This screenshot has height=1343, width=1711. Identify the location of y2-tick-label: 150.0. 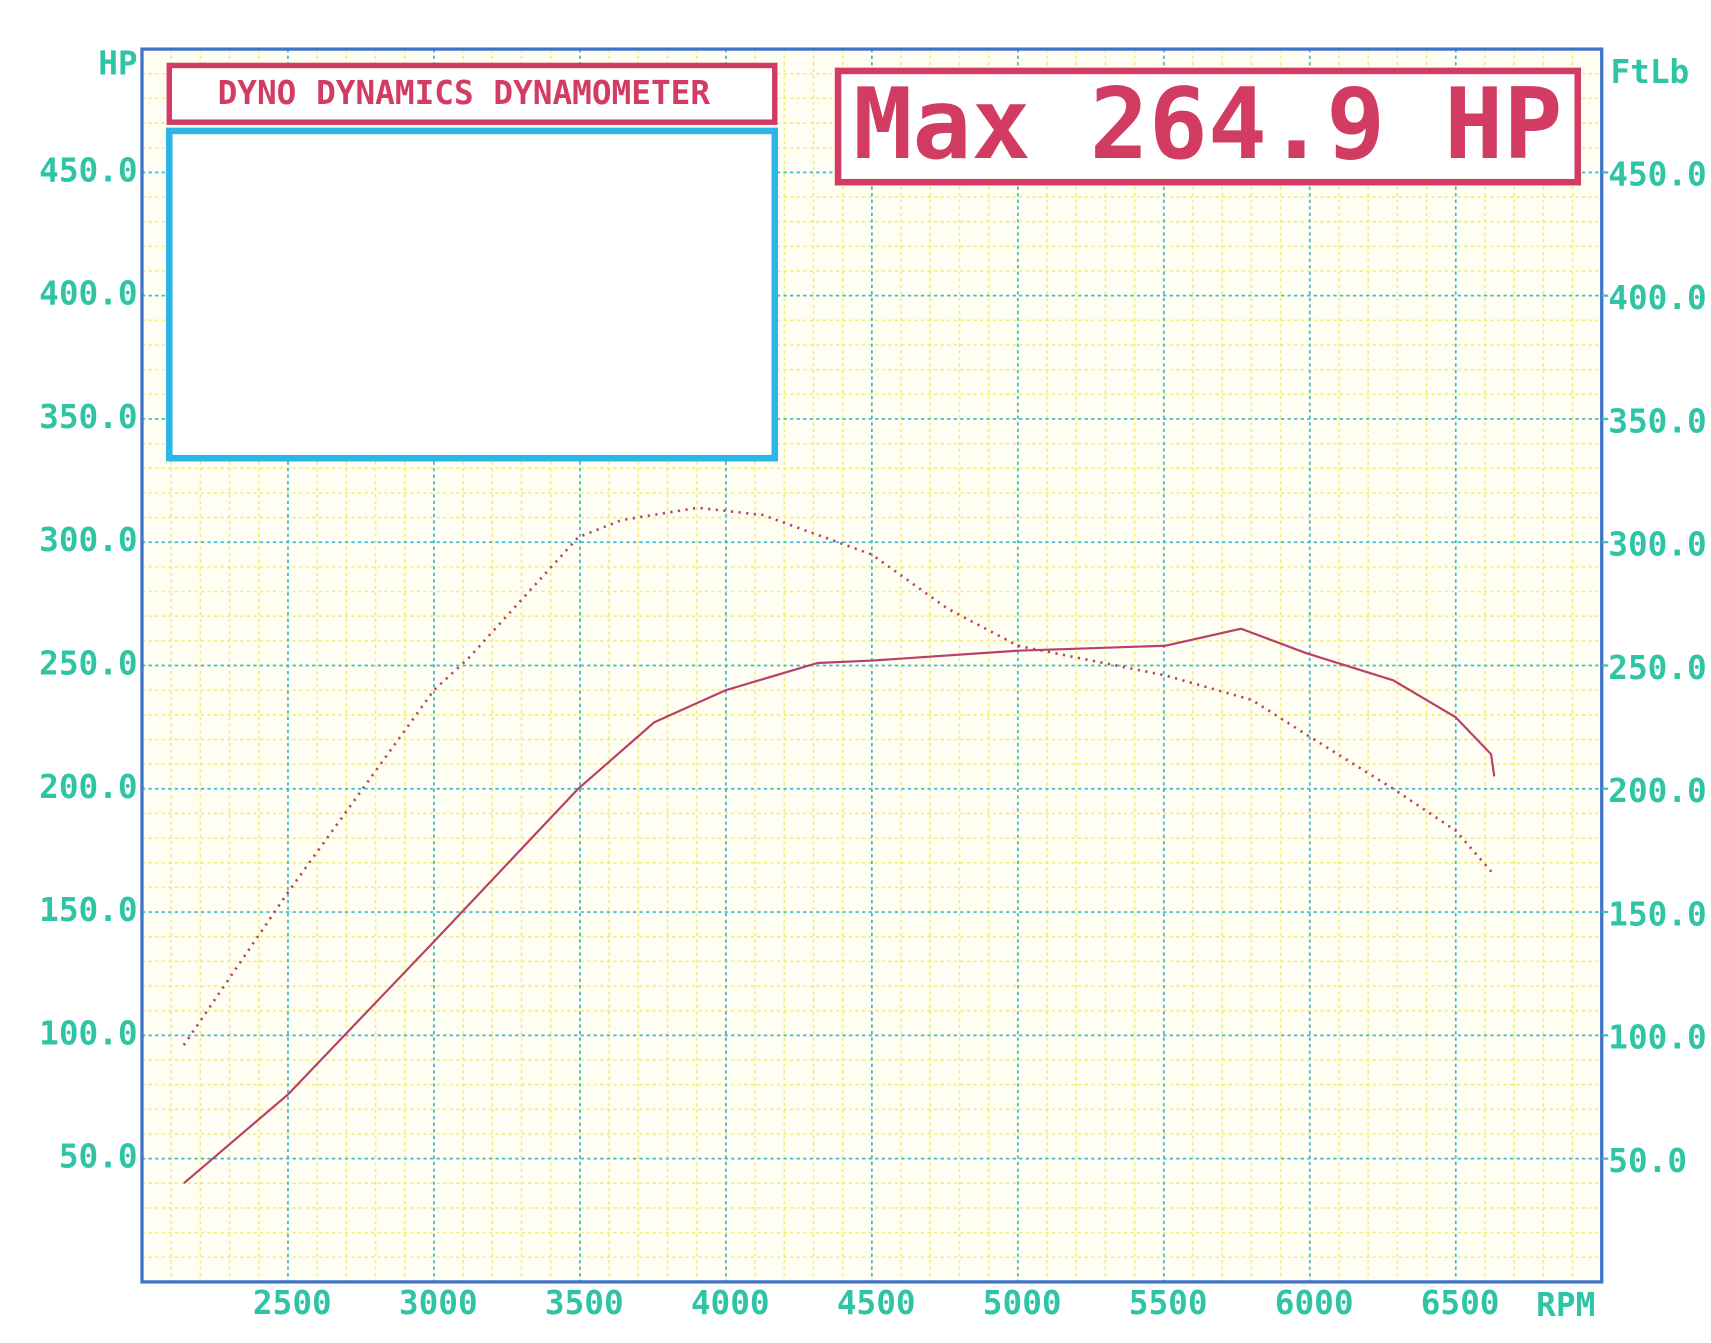
(1657, 914).